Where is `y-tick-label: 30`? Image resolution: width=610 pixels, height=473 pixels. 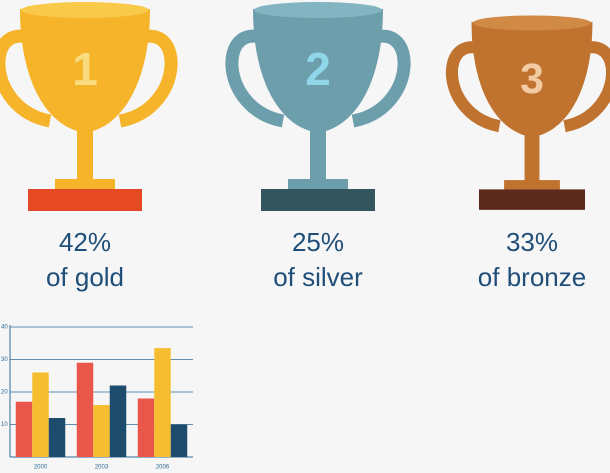
y-tick-label: 30 is located at coordinates (4, 360).